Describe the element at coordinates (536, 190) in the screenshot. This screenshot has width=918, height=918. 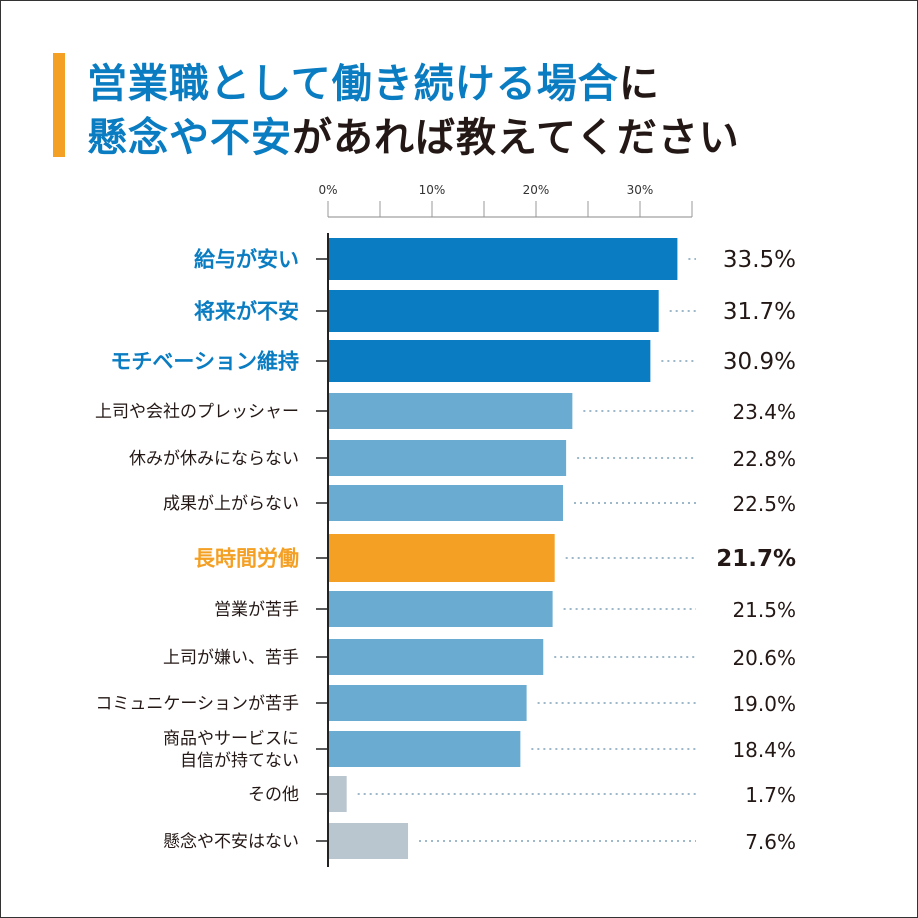
I see `tick-label: 20%` at that location.